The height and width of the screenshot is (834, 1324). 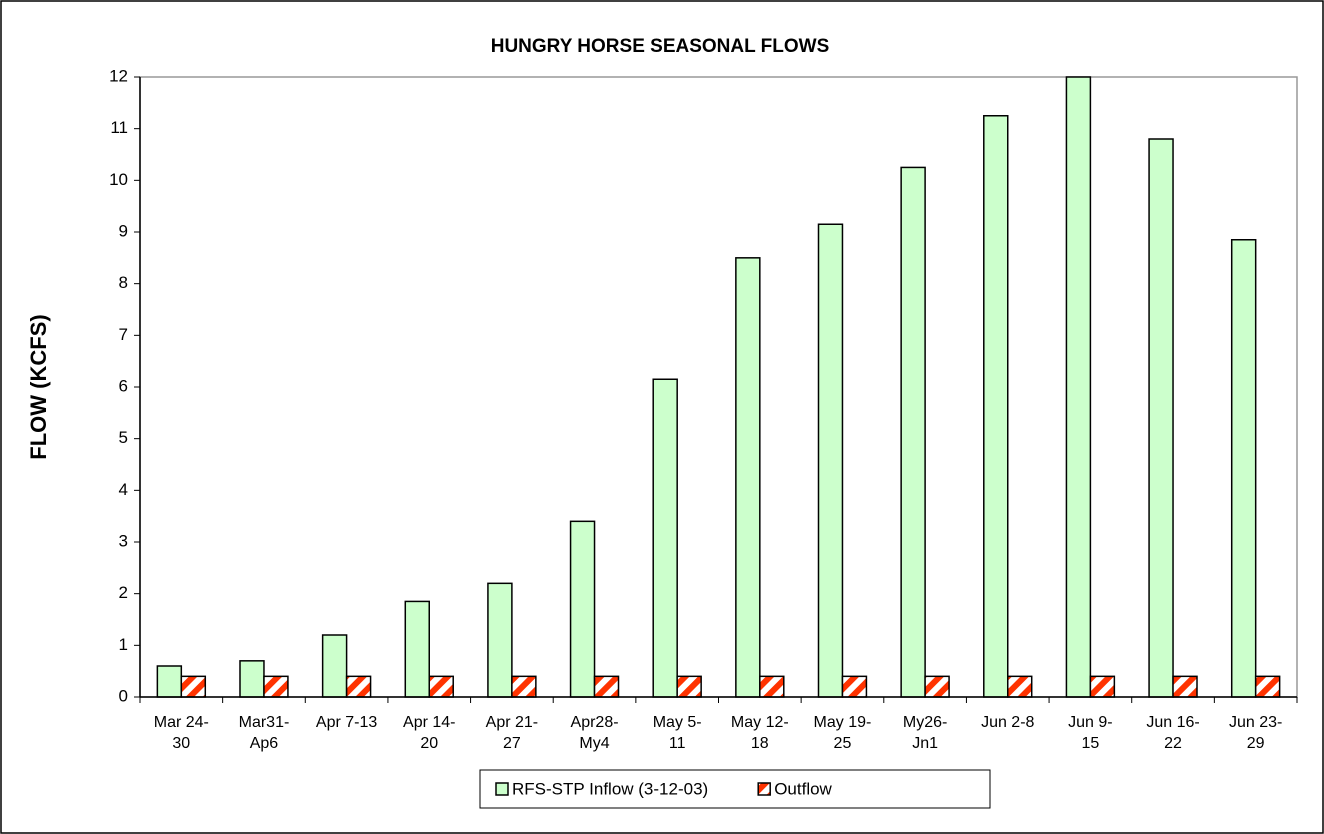 What do you see at coordinates (512, 733) in the screenshot?
I see `x-tick-label: Apr 21- 27` at bounding box center [512, 733].